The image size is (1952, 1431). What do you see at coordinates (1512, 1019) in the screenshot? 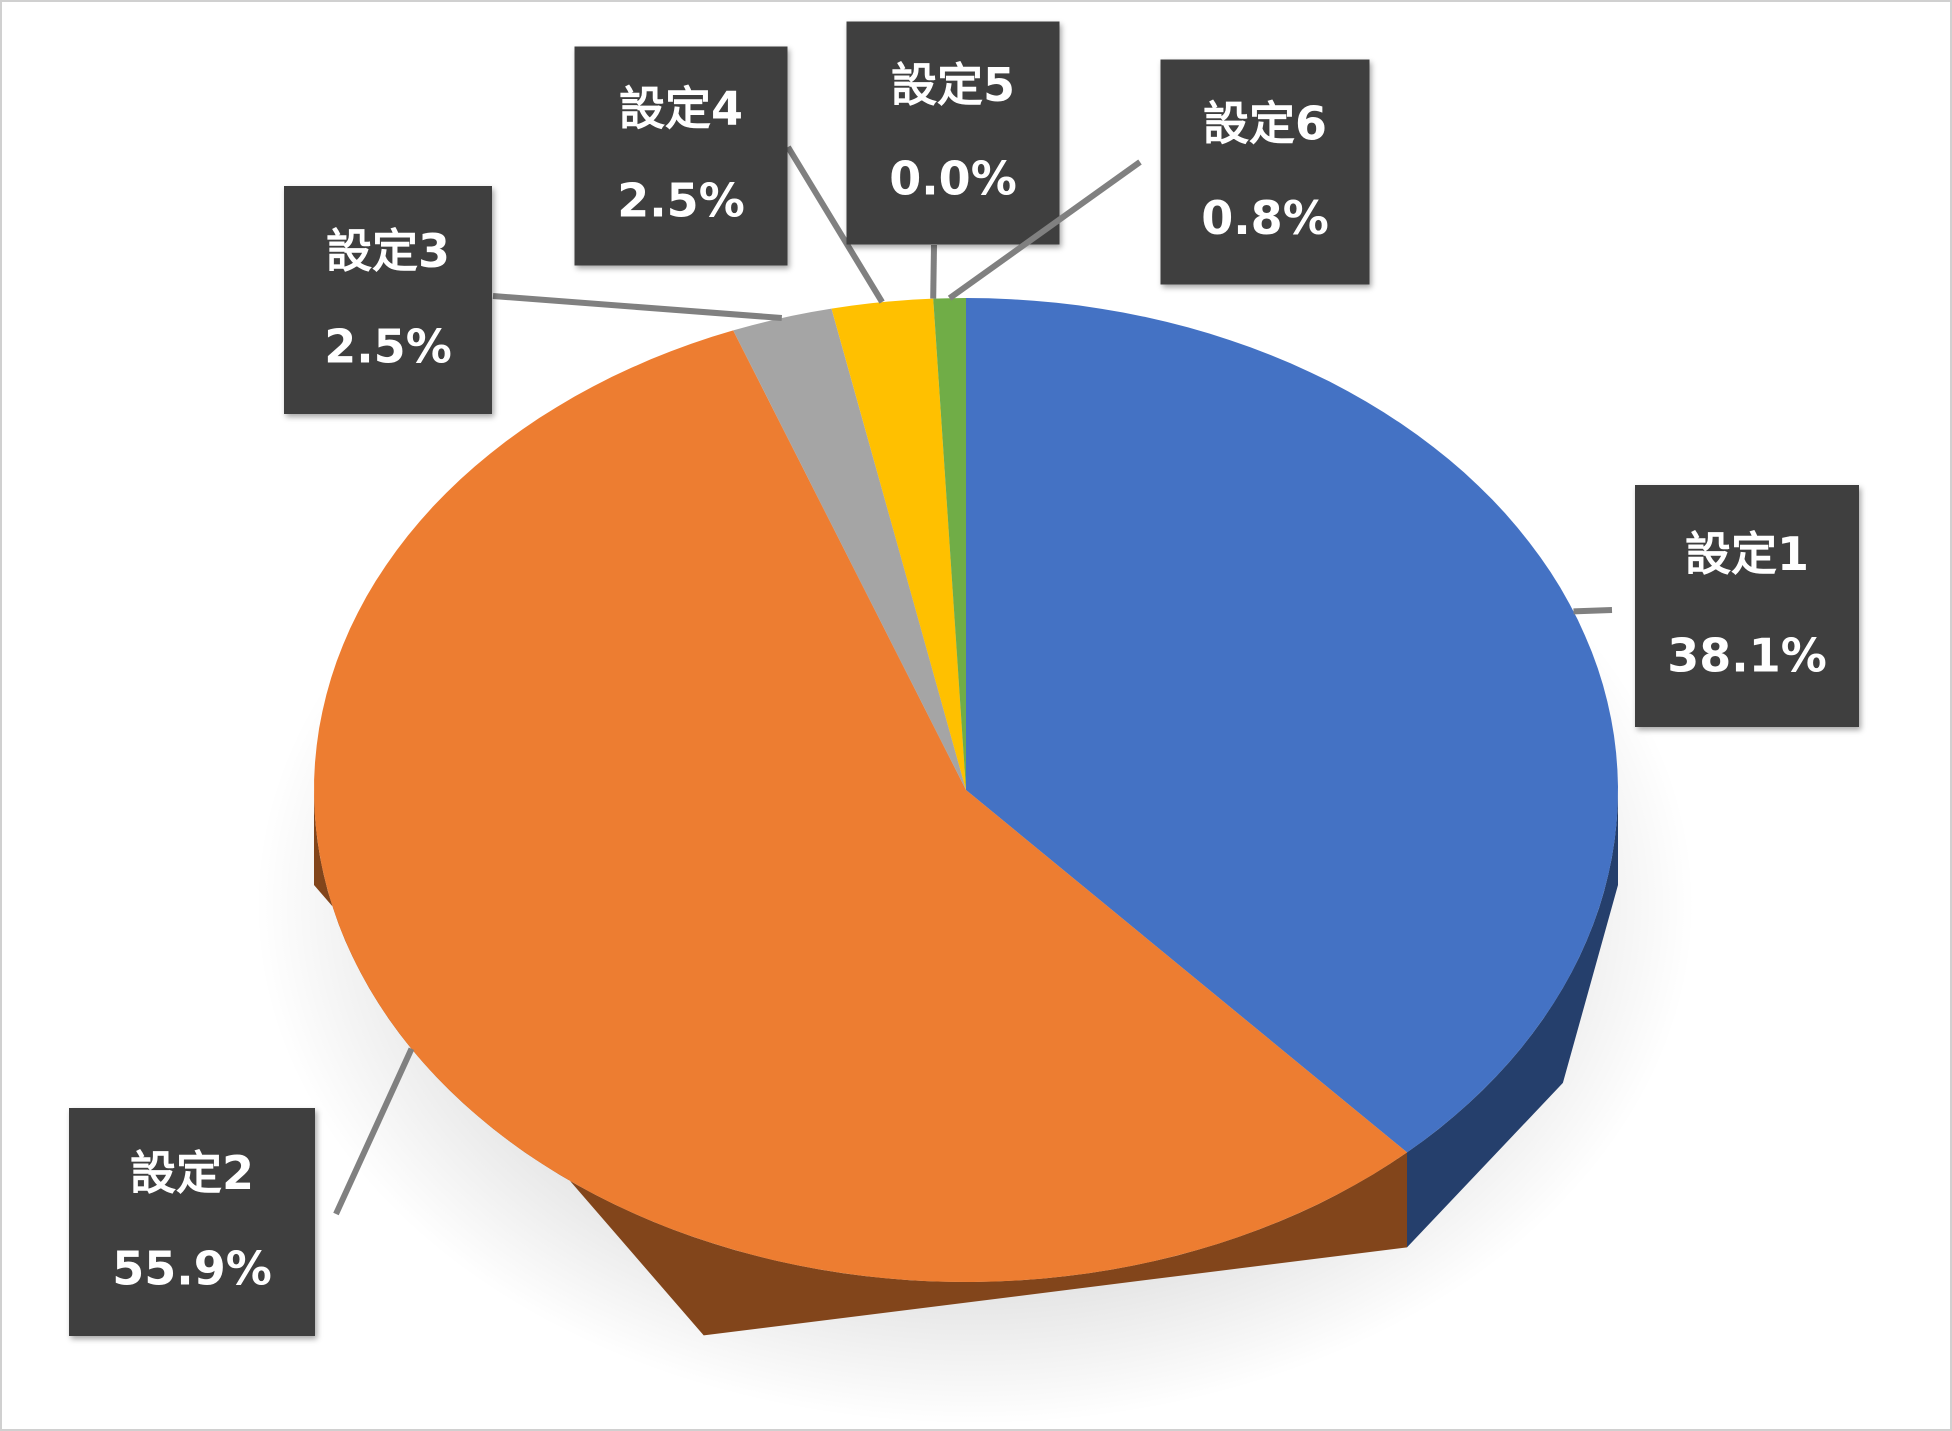
I see `slice-side` at bounding box center [1512, 1019].